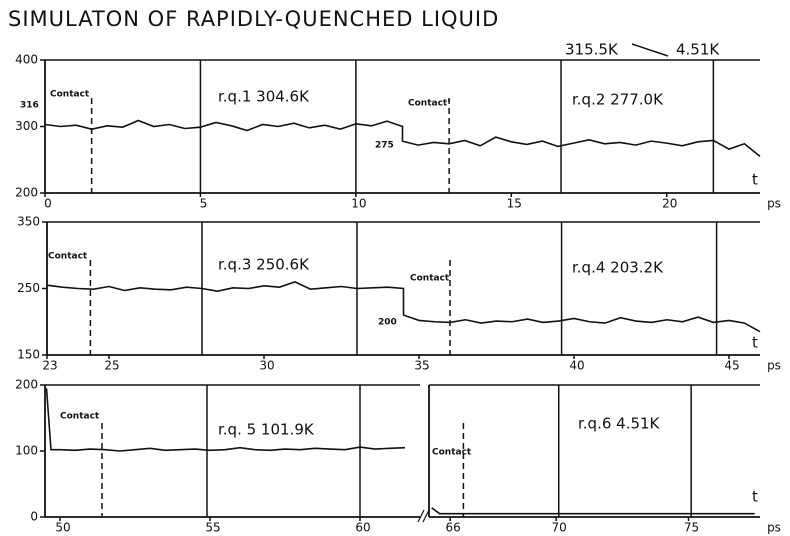 This screenshot has width=790, height=536. I want to click on x-tick-label: 25, so click(111, 366).